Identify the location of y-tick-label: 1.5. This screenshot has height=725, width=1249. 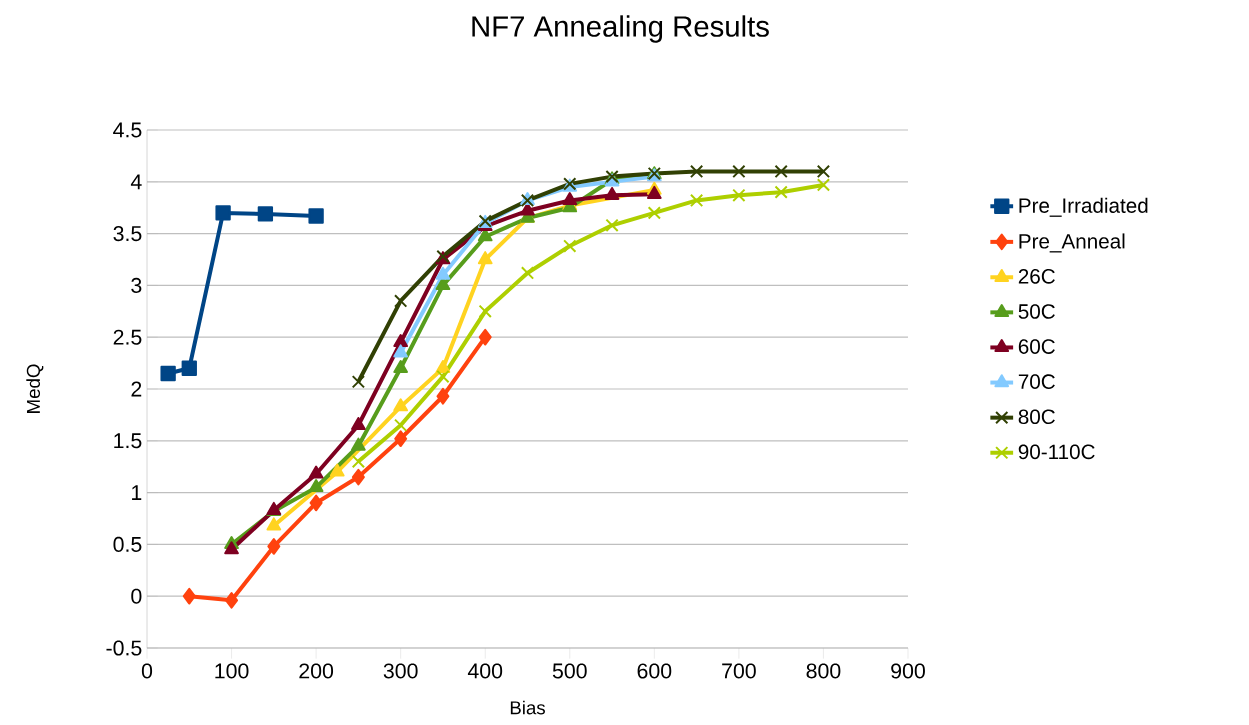
(128, 441).